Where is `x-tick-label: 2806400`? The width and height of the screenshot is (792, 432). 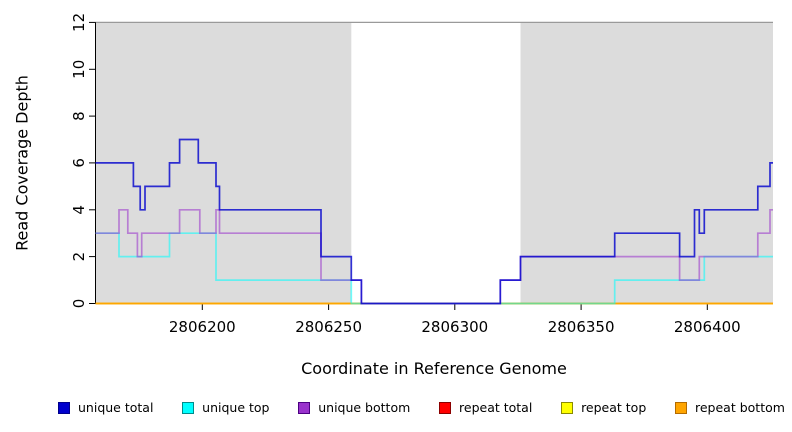 x-tick-label: 2806400 is located at coordinates (707, 327).